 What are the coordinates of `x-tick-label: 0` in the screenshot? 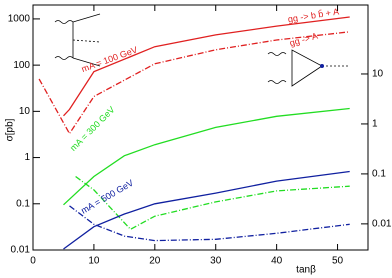 It's located at (33, 261).